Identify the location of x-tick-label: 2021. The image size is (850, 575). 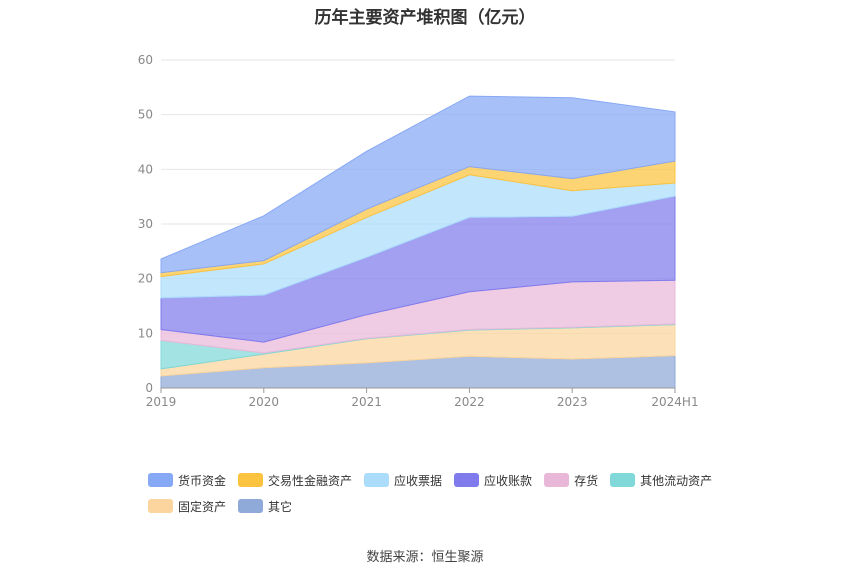
(366, 402).